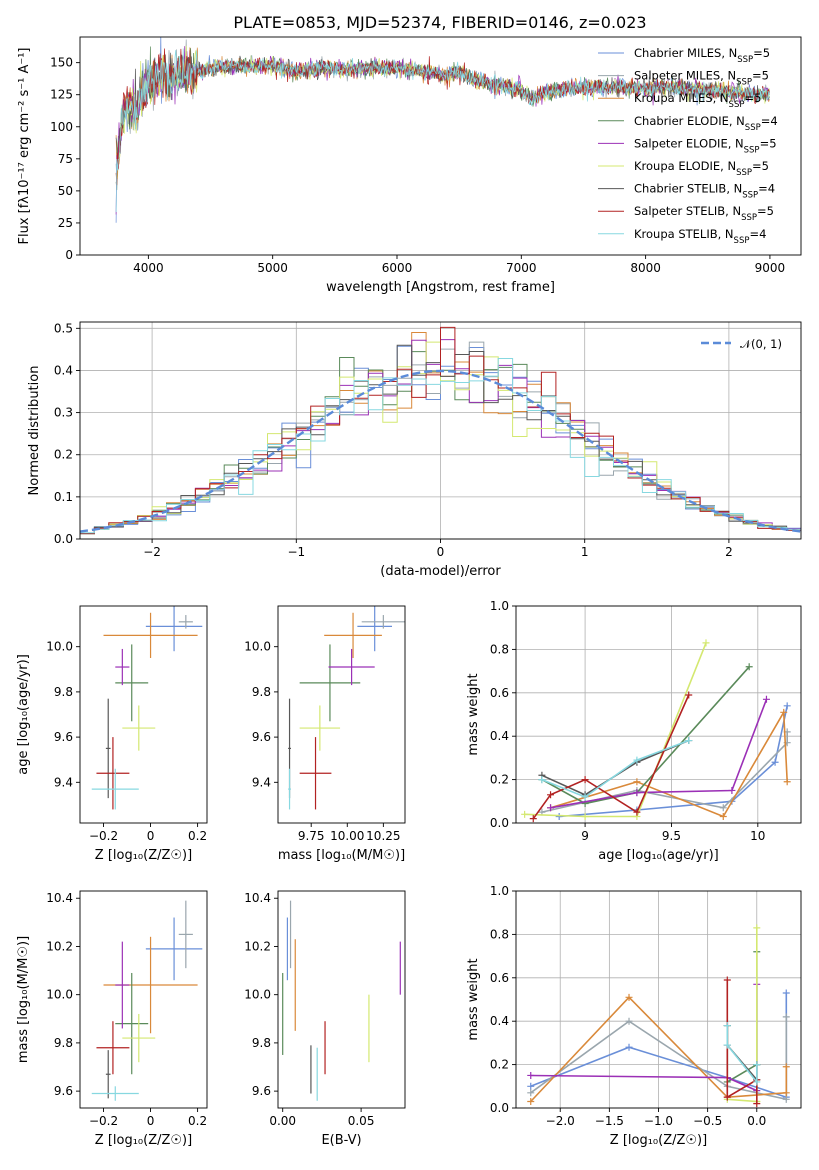 The image size is (819, 1170). What do you see at coordinates (440, 451) in the screenshot?
I see `gaussian-curve` at bounding box center [440, 451].